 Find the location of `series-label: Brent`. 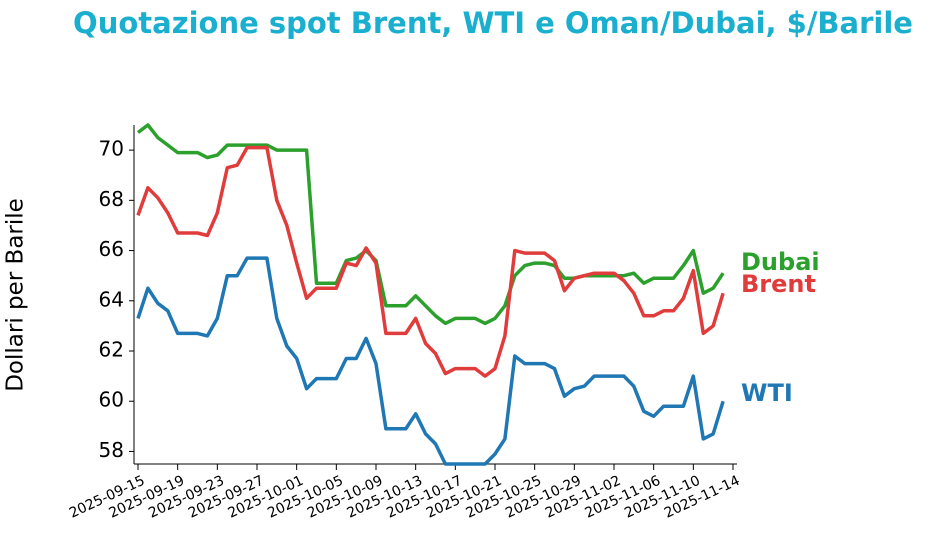

series-label: Brent is located at coordinates (778, 284).